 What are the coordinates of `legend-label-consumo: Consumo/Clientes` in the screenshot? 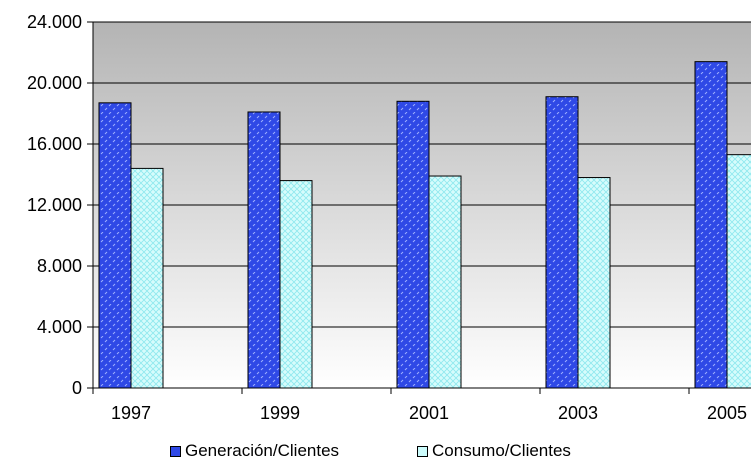 It's located at (501, 450).